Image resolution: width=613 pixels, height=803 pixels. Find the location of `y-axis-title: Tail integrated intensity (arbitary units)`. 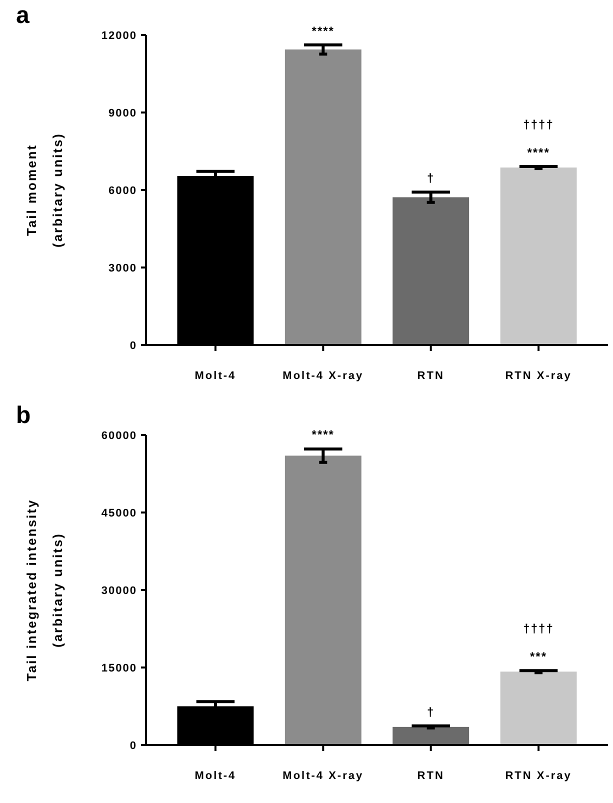

y-axis-title: Tail integrated intensity (arbitary units) is located at coordinates (44, 590).